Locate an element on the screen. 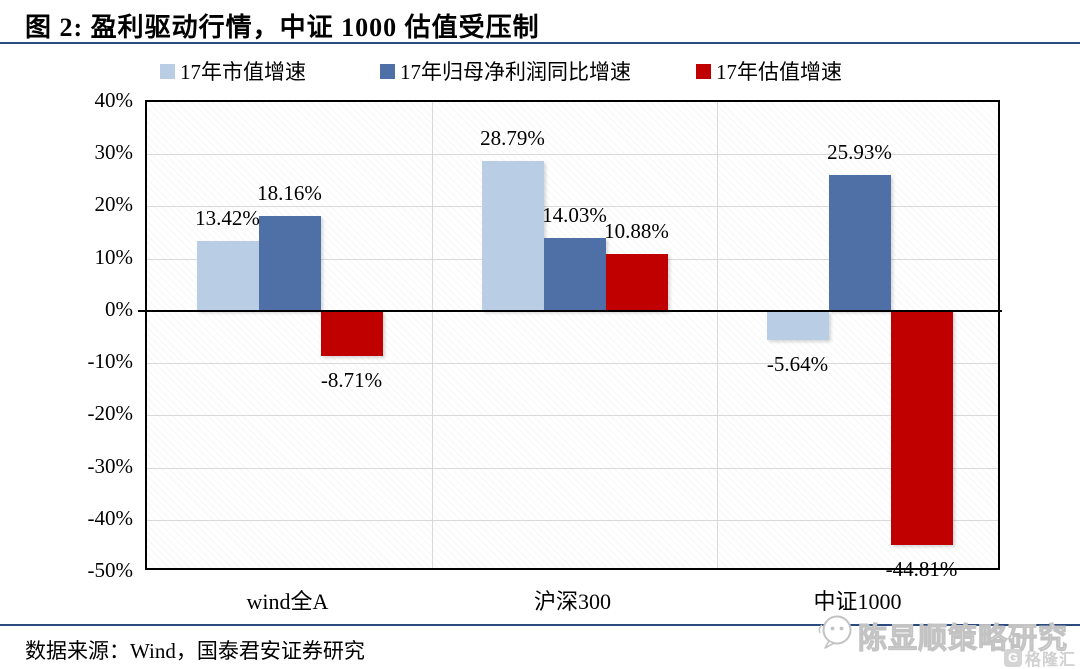 The width and height of the screenshot is (1080, 669). gelonghui-icon: G is located at coordinates (1013, 658).